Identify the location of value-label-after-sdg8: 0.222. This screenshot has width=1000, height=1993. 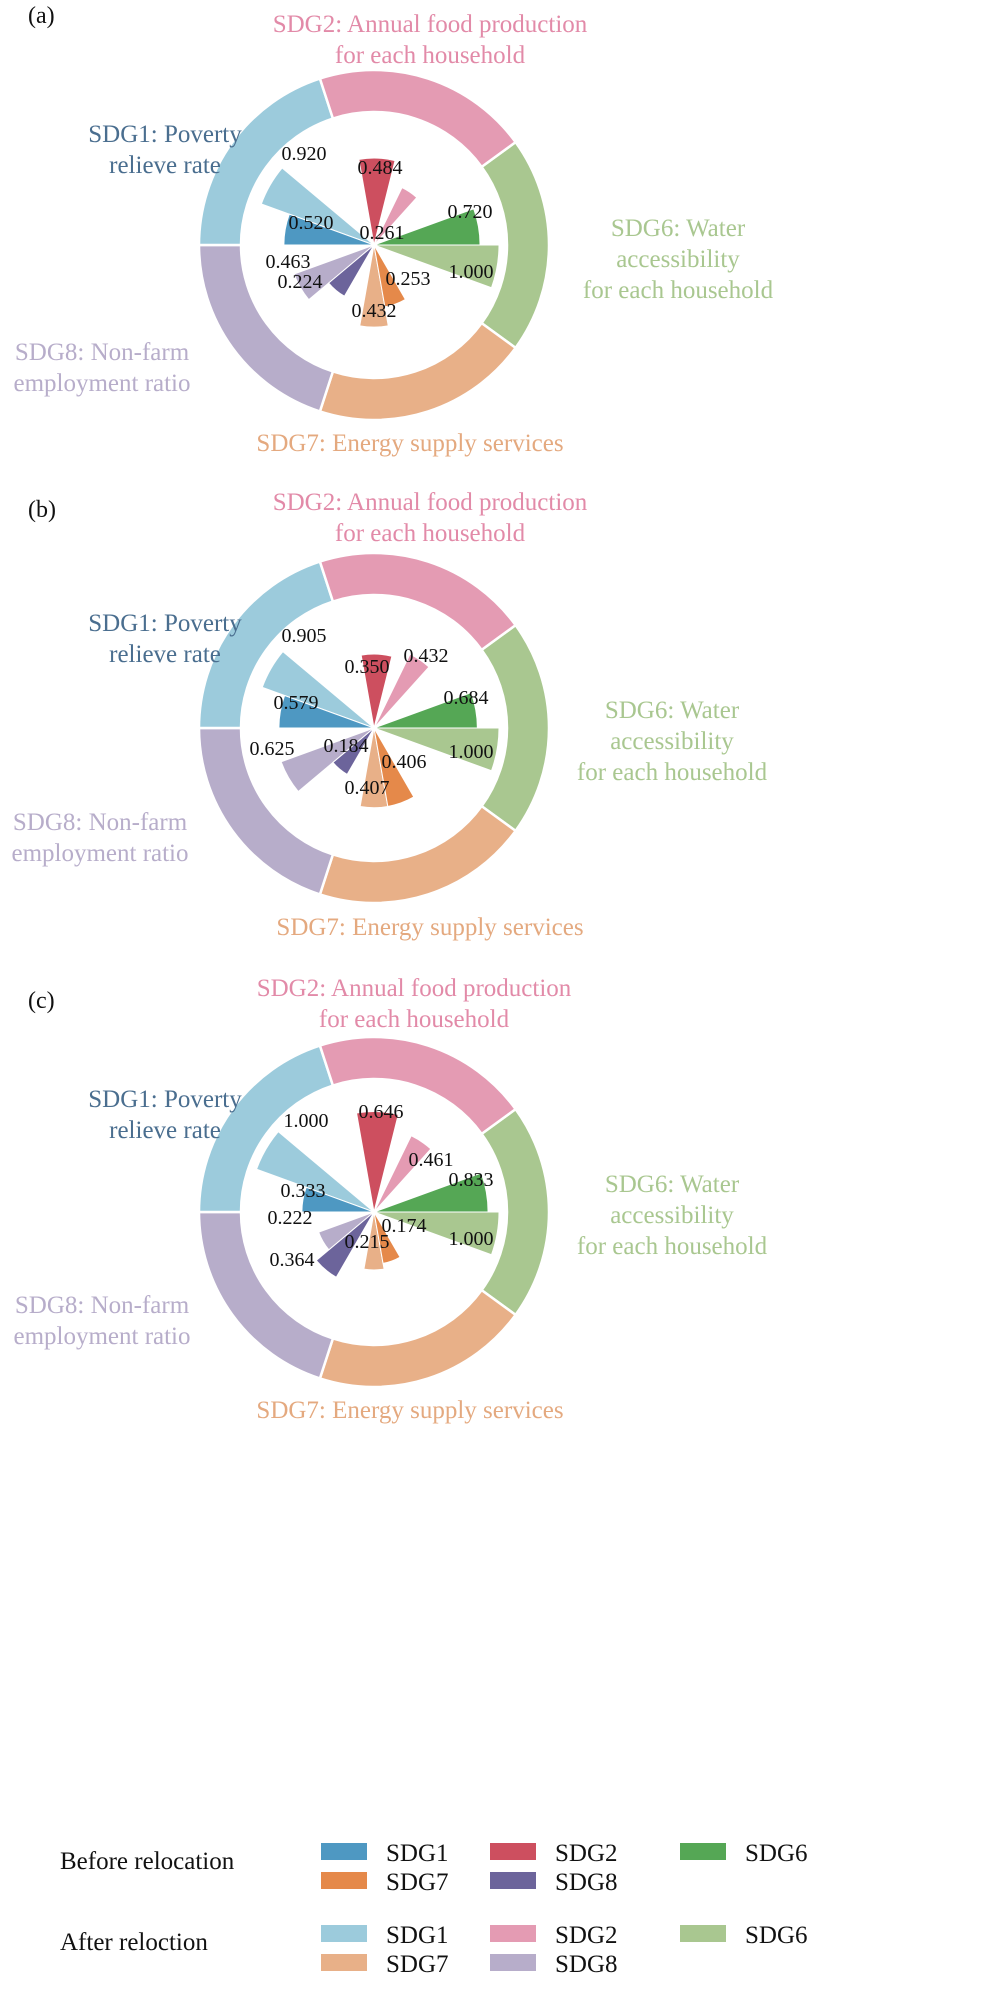
(290, 1218).